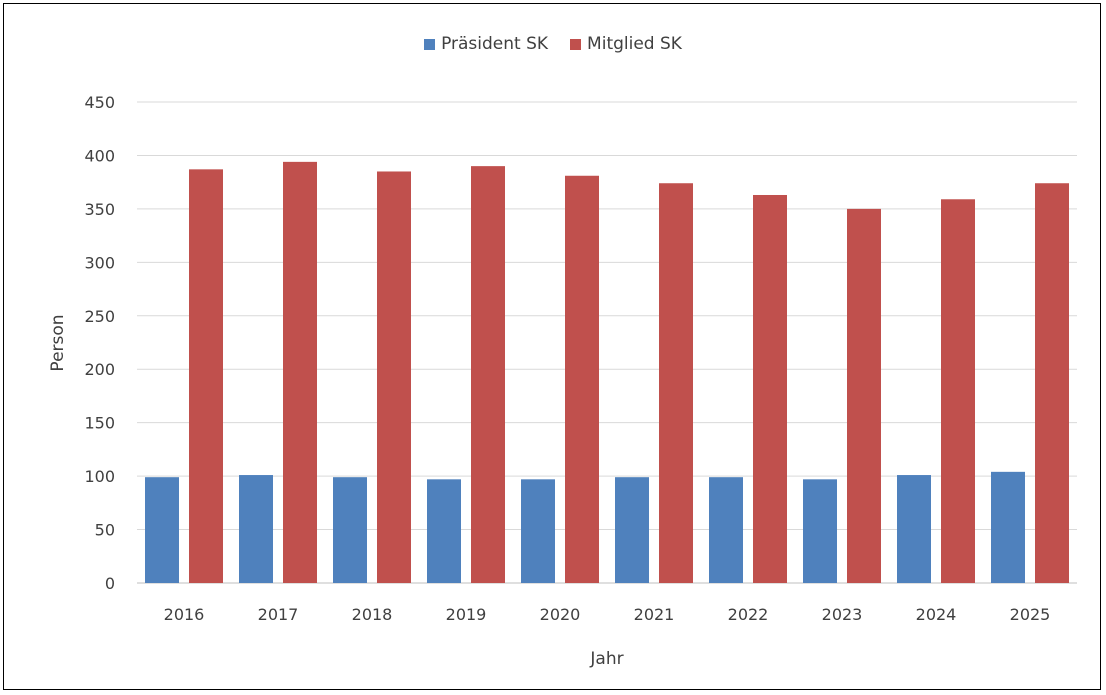 This screenshot has height=695, width=1106. What do you see at coordinates (676, 383) in the screenshot?
I see `bar-mitglied-2021` at bounding box center [676, 383].